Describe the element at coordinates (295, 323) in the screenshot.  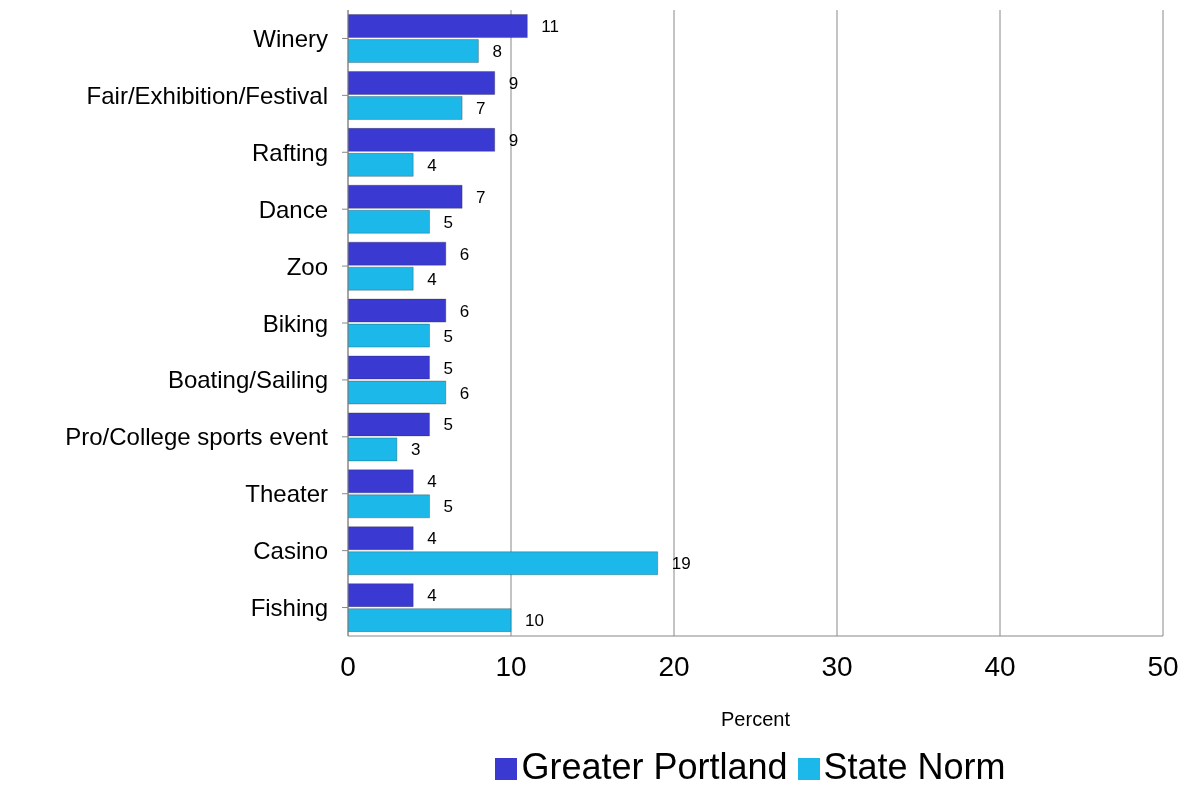
I see `y-tick-label: Biking` at that location.